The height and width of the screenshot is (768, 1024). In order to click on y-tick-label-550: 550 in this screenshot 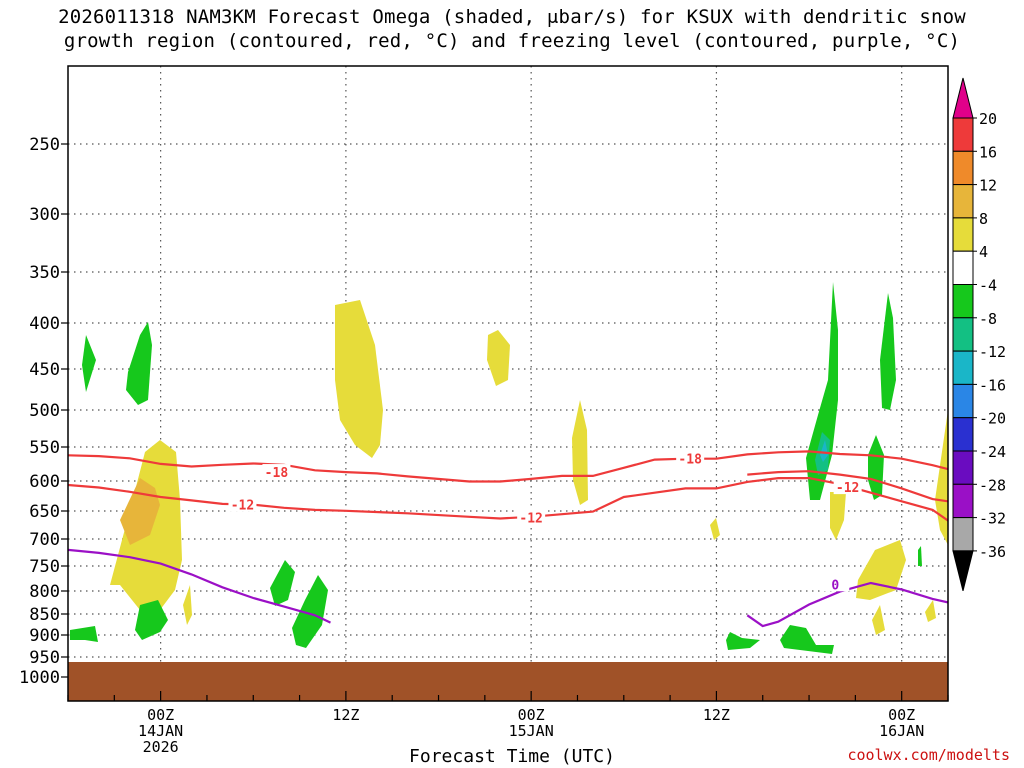, I will do `click(44, 448)`.